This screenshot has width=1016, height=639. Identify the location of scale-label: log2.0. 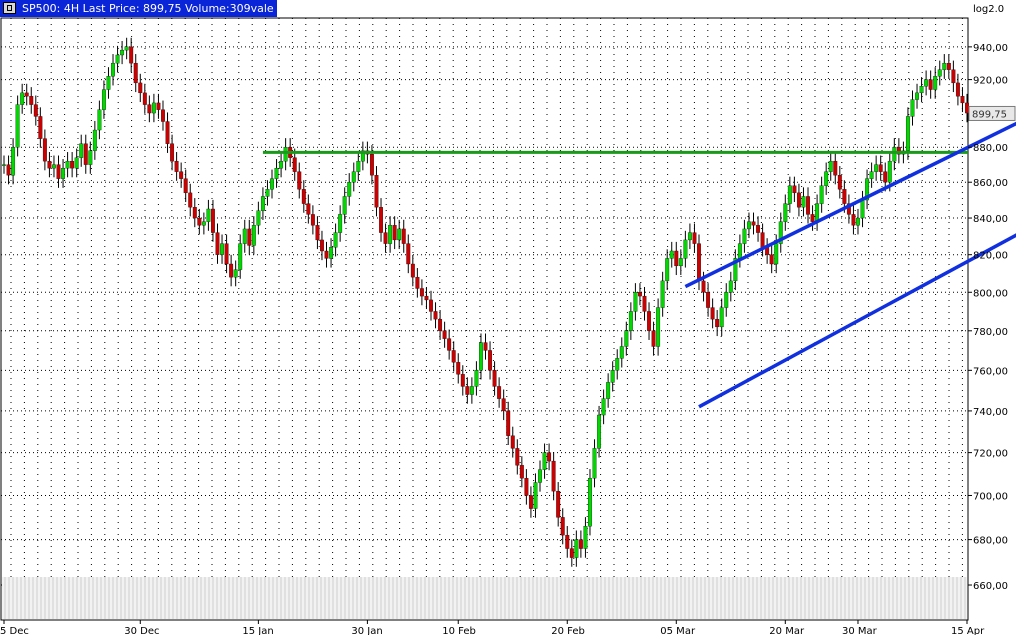
(988, 9).